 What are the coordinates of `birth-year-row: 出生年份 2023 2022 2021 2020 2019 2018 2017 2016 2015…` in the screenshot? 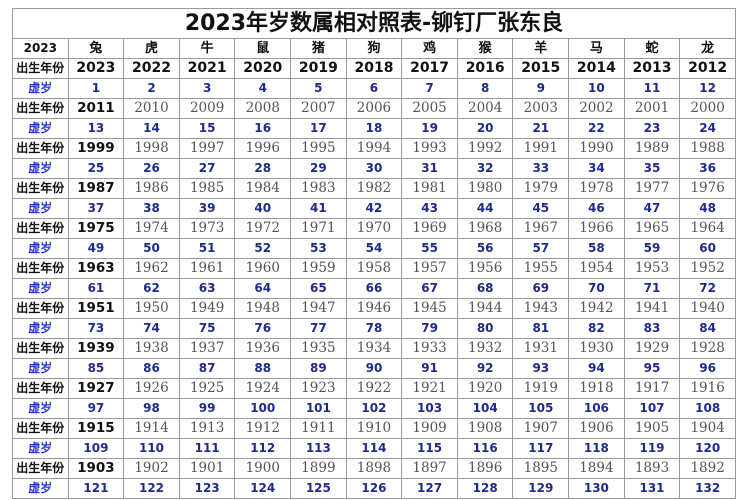 It's located at (374, 68).